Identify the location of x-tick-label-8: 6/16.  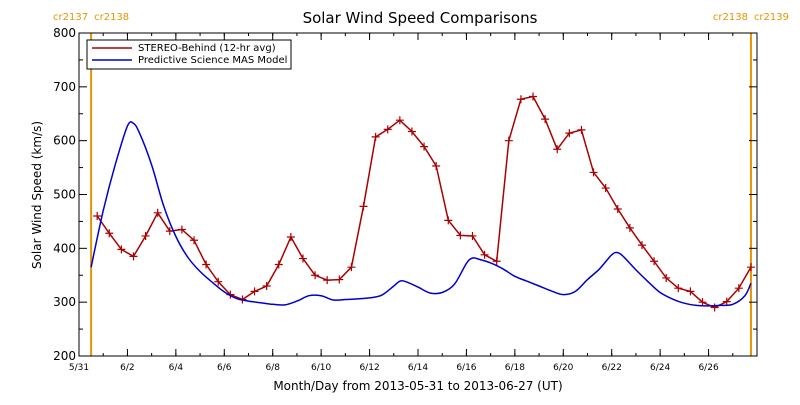
(466, 368).